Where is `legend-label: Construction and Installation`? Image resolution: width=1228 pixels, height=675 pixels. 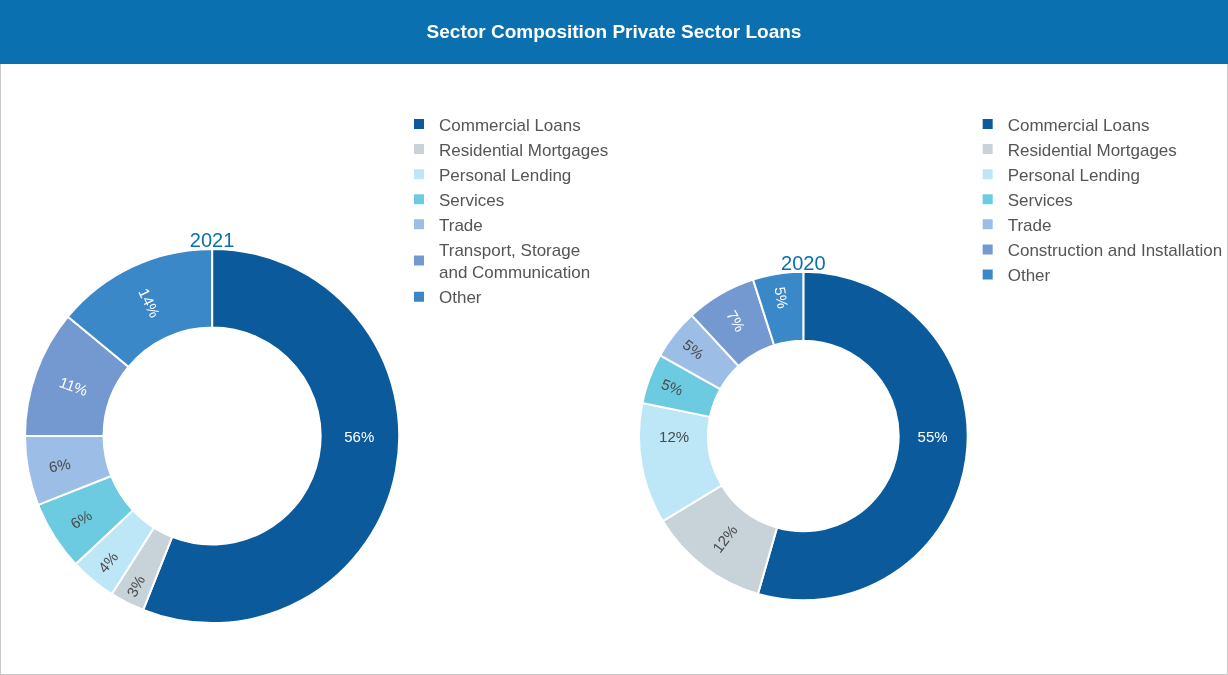
legend-label: Construction and Installation is located at coordinates (1115, 251).